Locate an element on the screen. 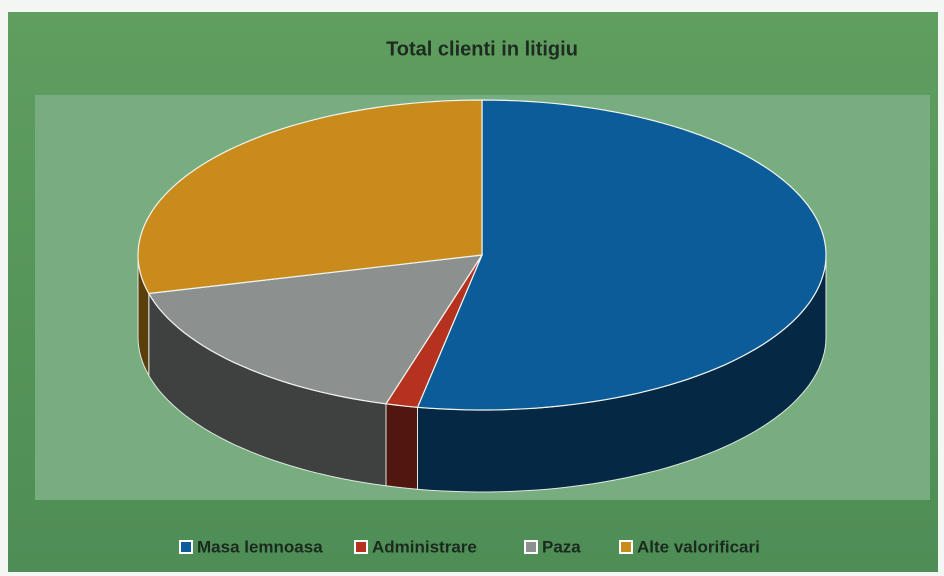 The height and width of the screenshot is (576, 944). legend-label: Administrare is located at coordinates (424, 546).